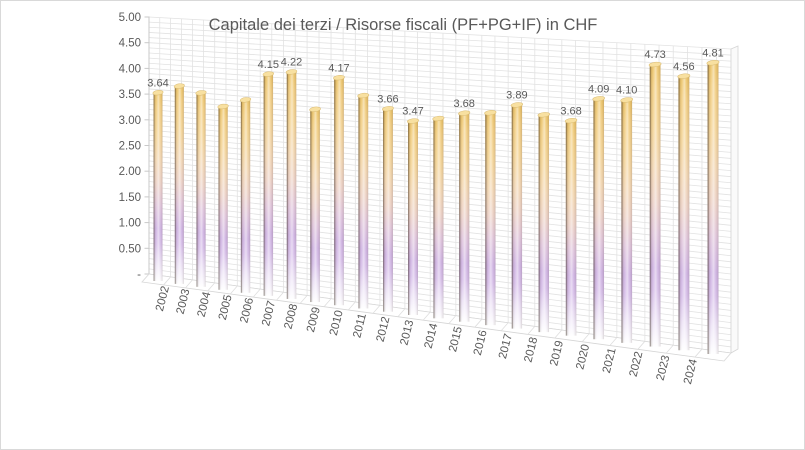  Describe the element at coordinates (130, 198) in the screenshot. I see `y-axis-label: 1.50` at that location.